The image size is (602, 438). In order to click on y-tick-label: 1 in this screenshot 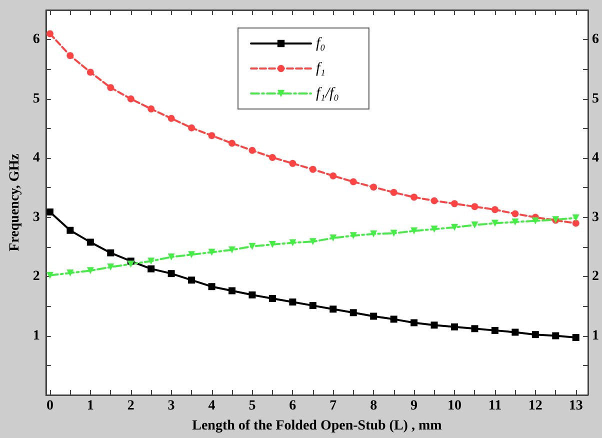, I will do `click(36, 336)`.